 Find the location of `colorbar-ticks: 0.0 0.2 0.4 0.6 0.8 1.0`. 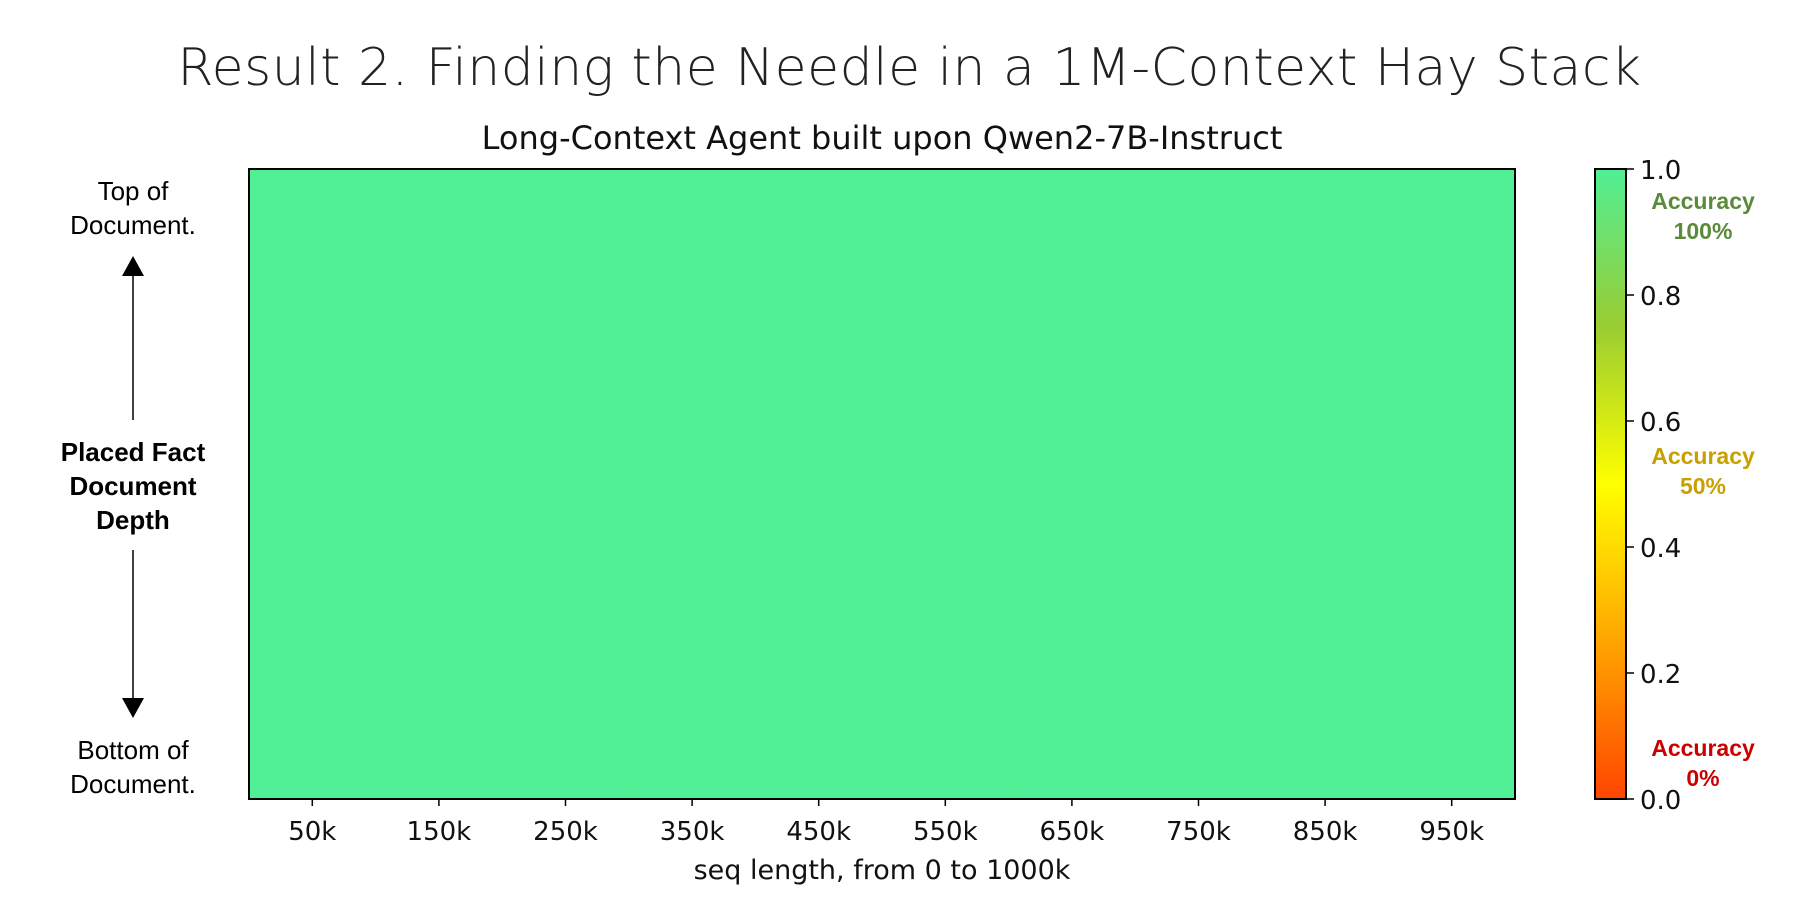

colorbar-ticks: 0.0 0.2 0.4 0.6 0.8 1.0 is located at coordinates (1653, 486).